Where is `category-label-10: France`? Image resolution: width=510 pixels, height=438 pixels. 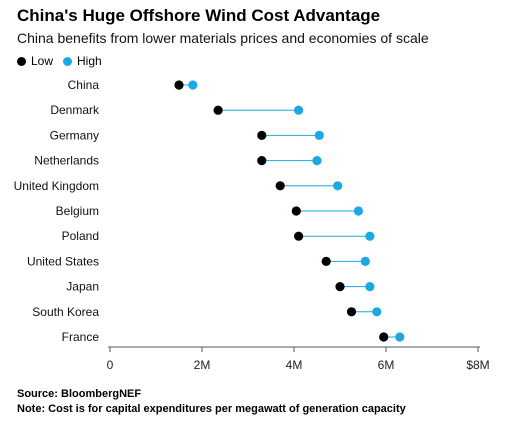 category-label-10: France is located at coordinates (81, 337).